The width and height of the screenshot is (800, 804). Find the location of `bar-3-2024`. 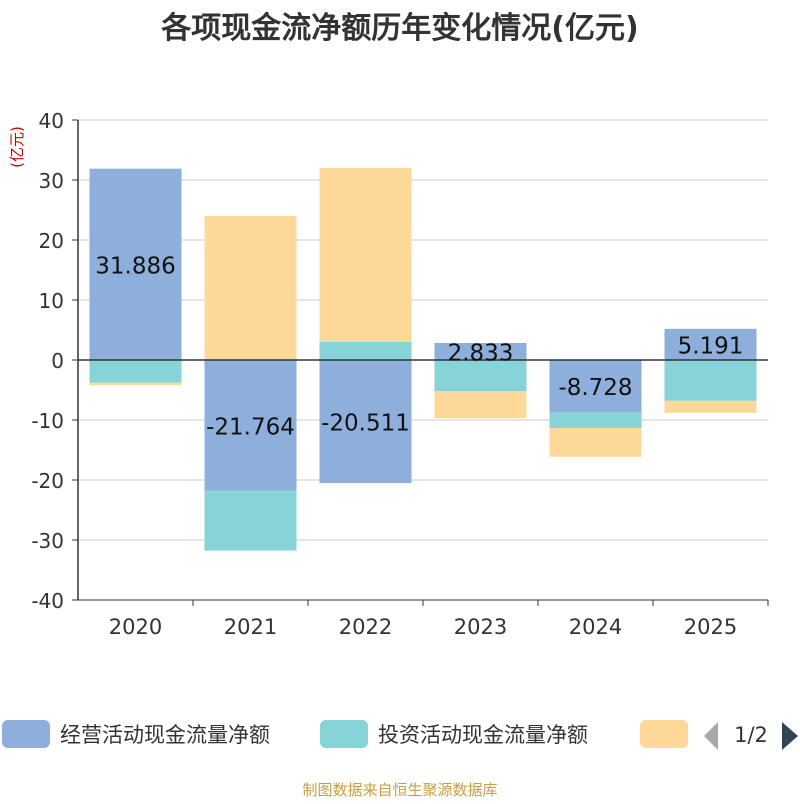

bar-3-2024 is located at coordinates (595, 442).